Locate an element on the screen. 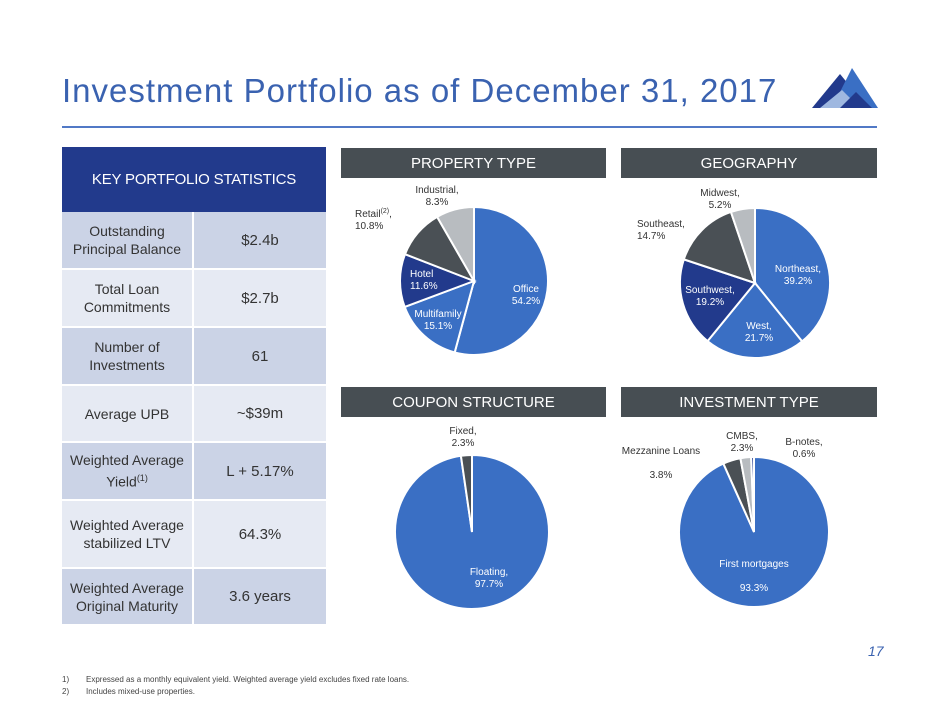  pie-slice-west is located at coordinates (755, 320).